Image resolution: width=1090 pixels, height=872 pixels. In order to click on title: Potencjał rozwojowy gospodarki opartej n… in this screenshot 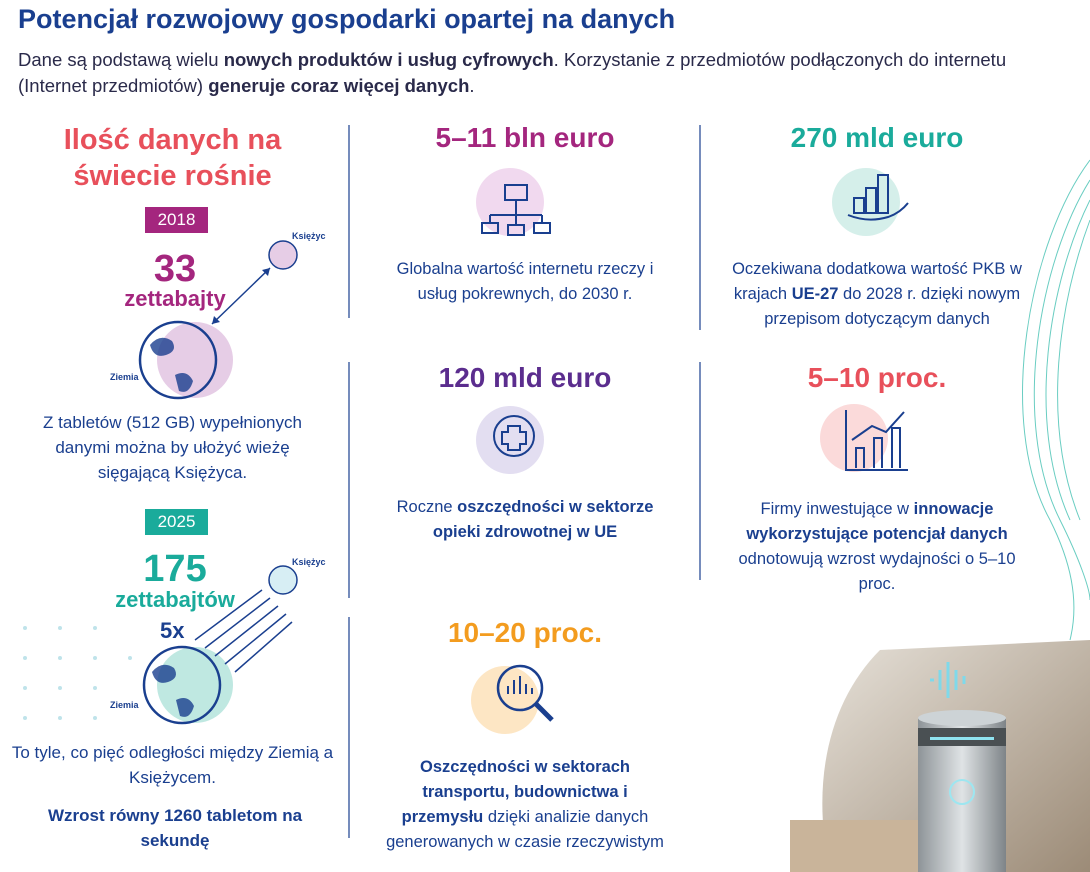, I will do `click(347, 19)`.